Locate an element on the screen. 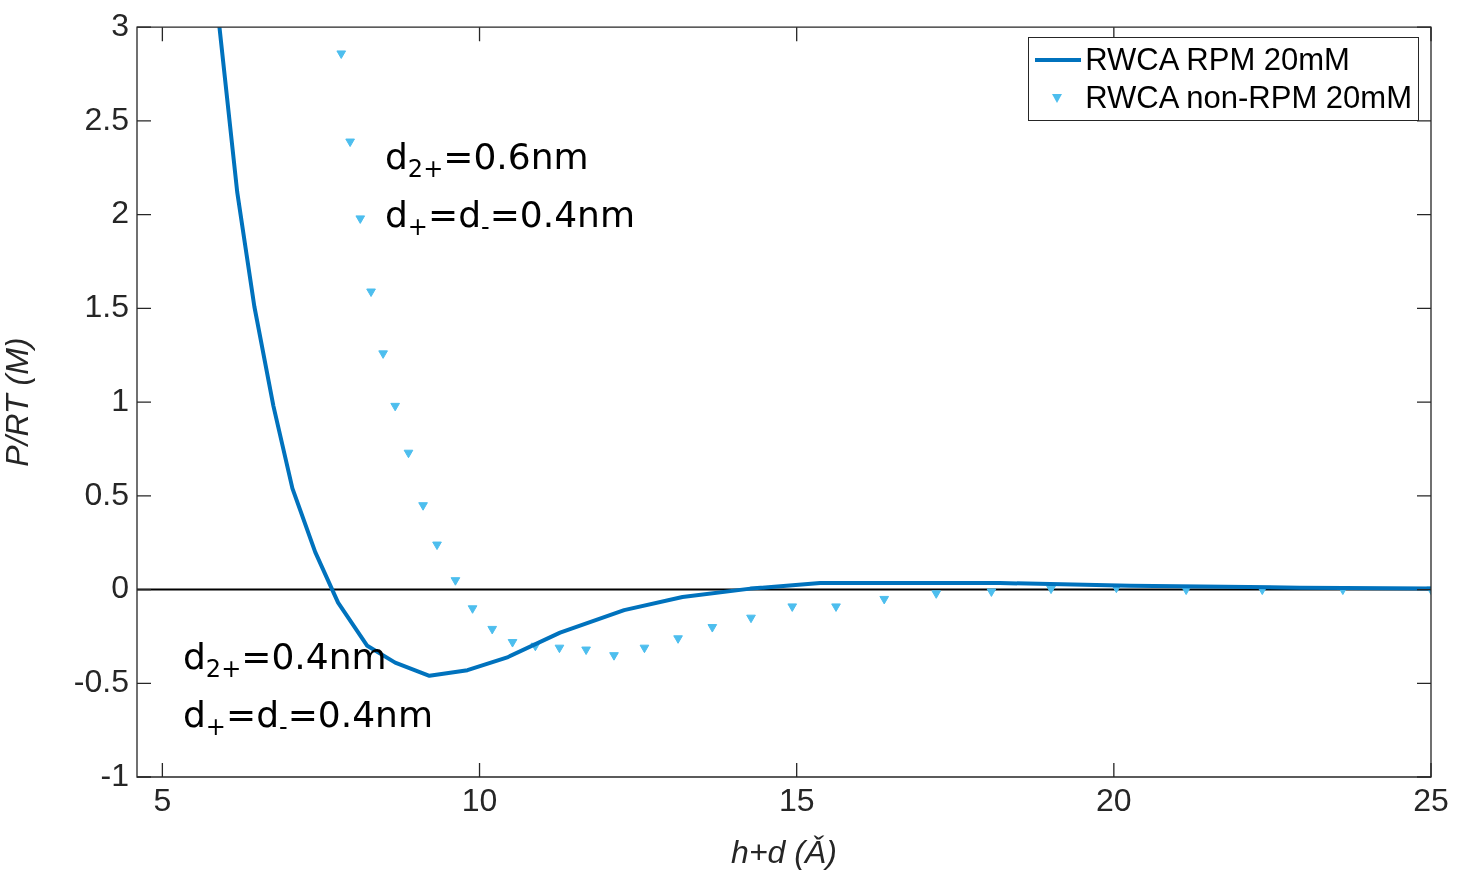 The width and height of the screenshot is (1457, 873). y-tick-label: 0.5 is located at coordinates (106, 493).